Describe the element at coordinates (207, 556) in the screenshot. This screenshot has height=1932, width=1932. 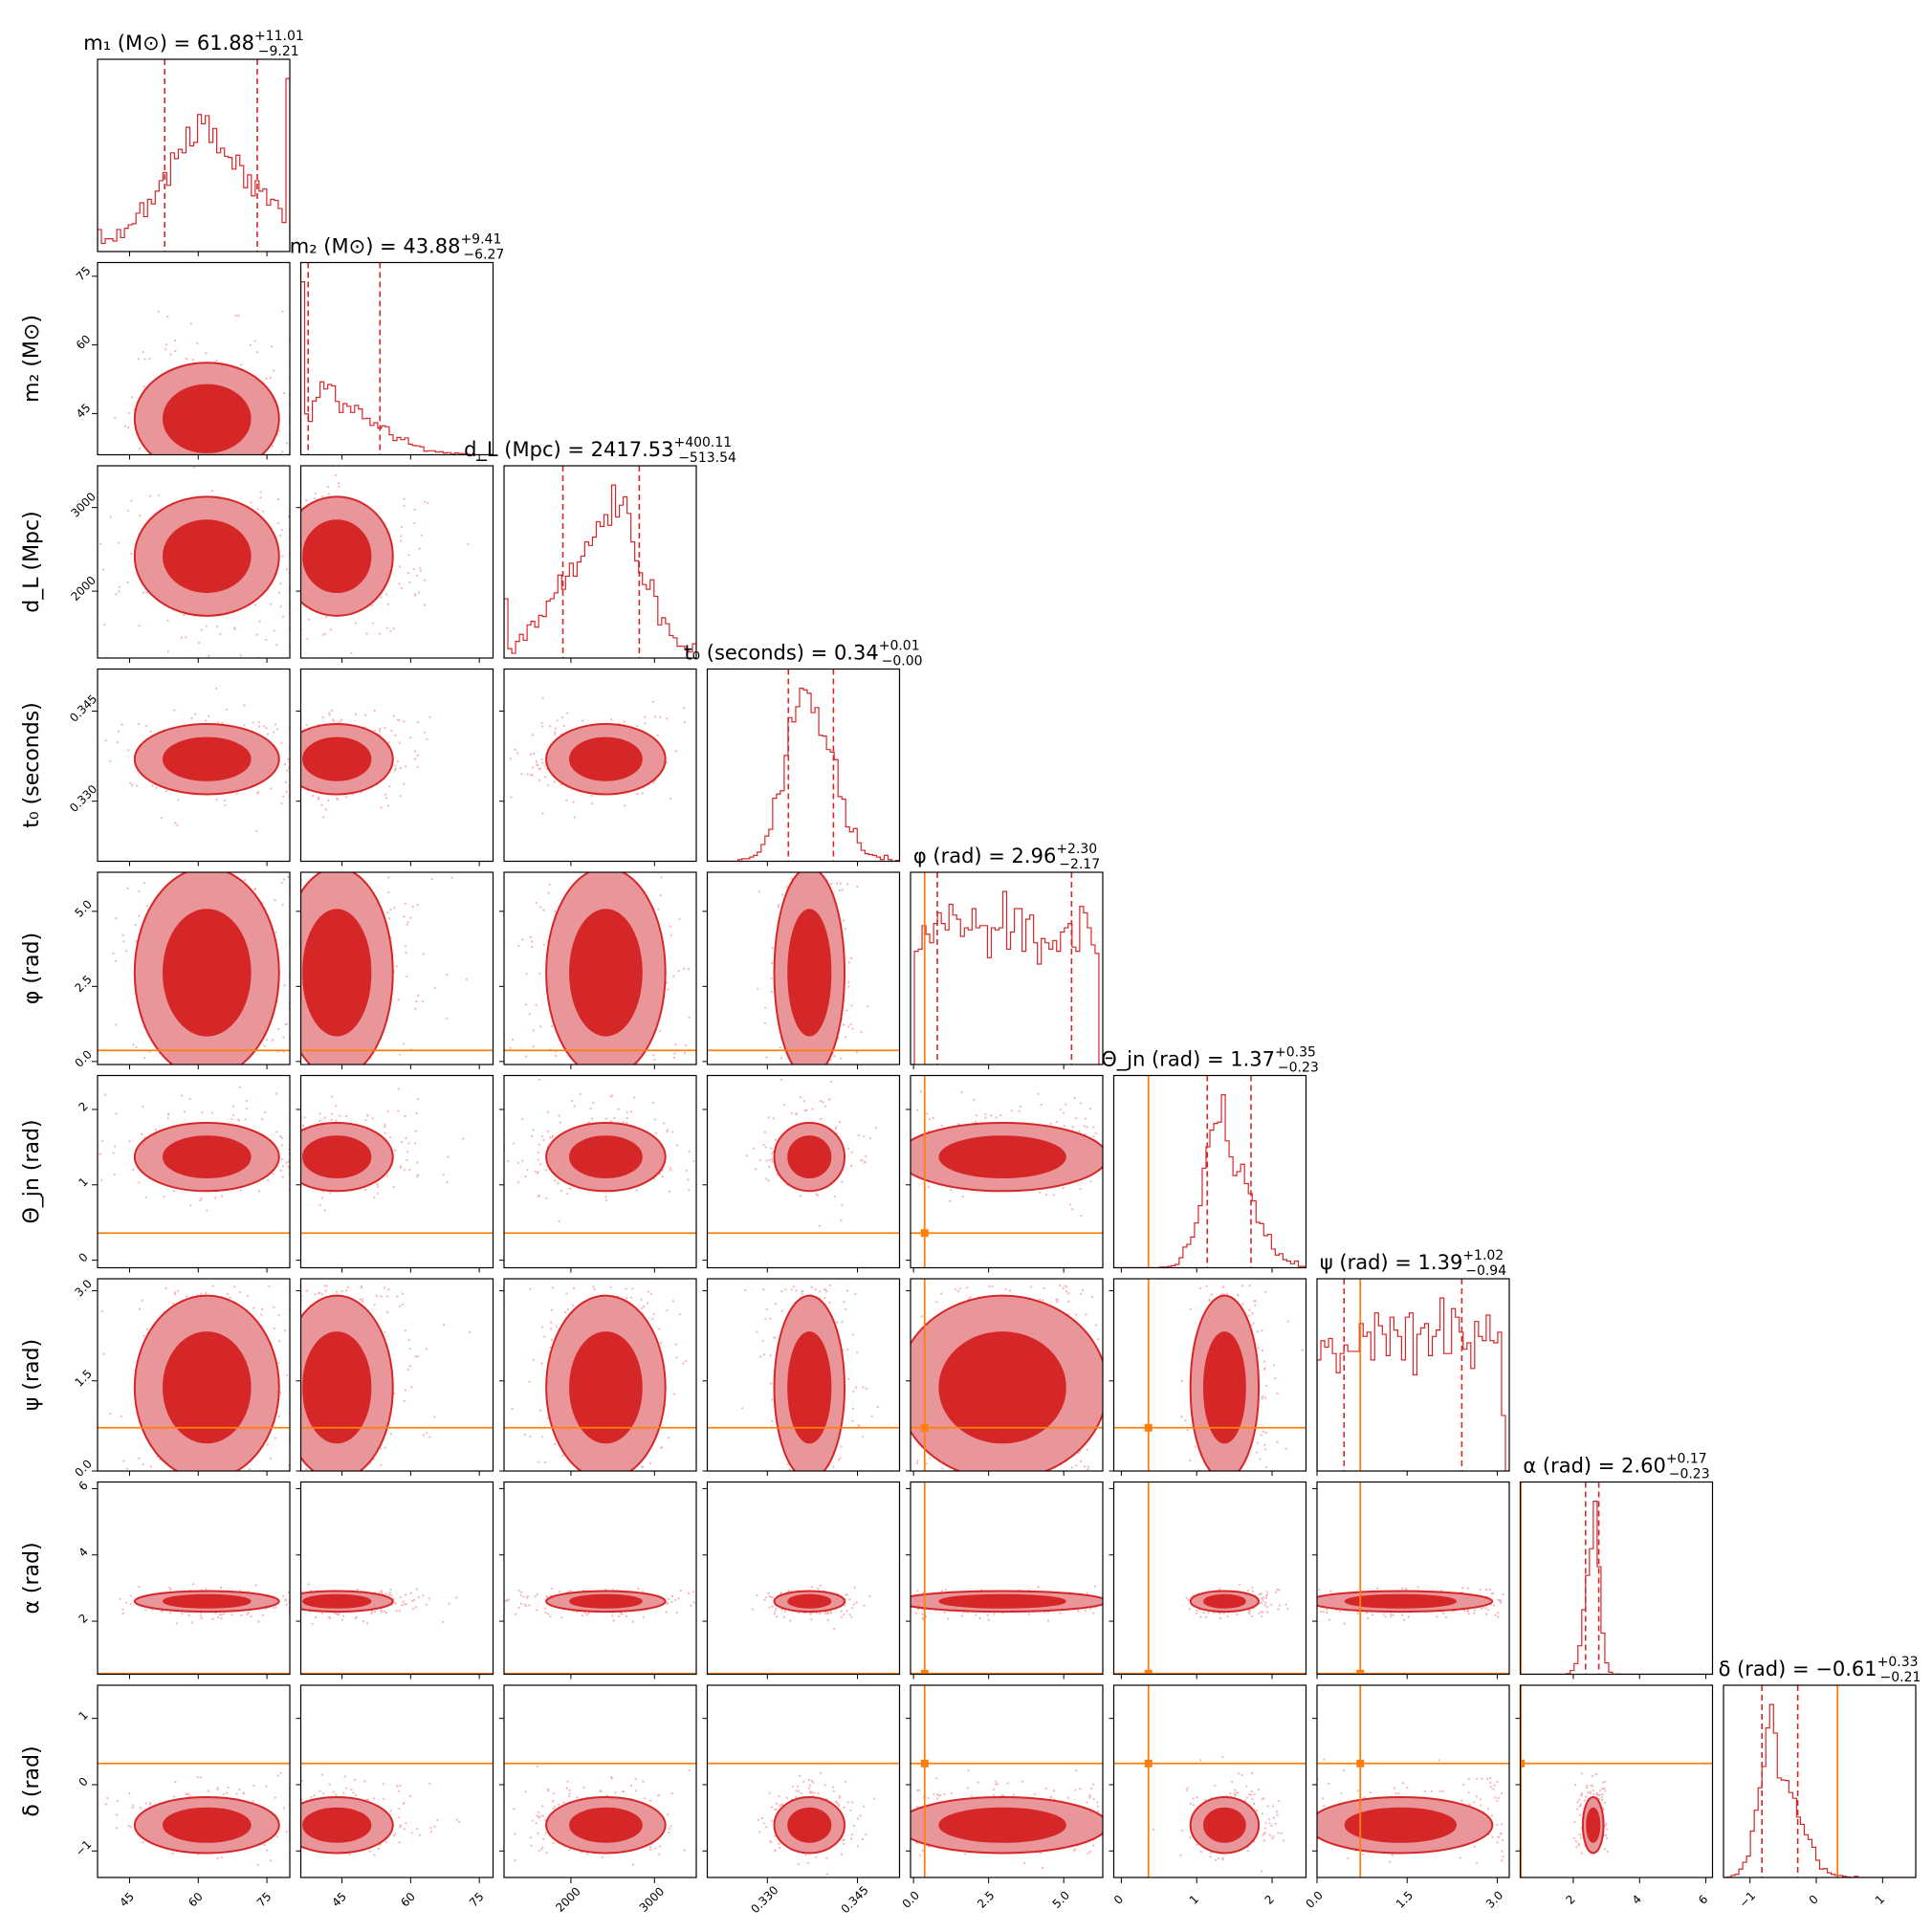
I see `contour-inner-dL-m1` at that location.